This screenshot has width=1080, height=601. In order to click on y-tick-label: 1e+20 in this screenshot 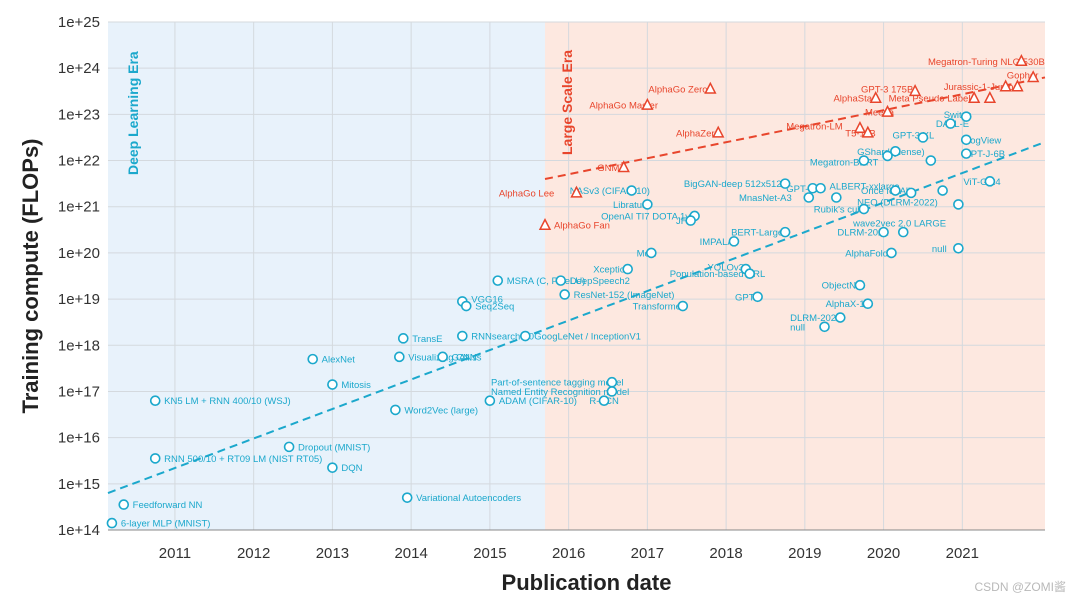, I will do `click(79, 253)`.